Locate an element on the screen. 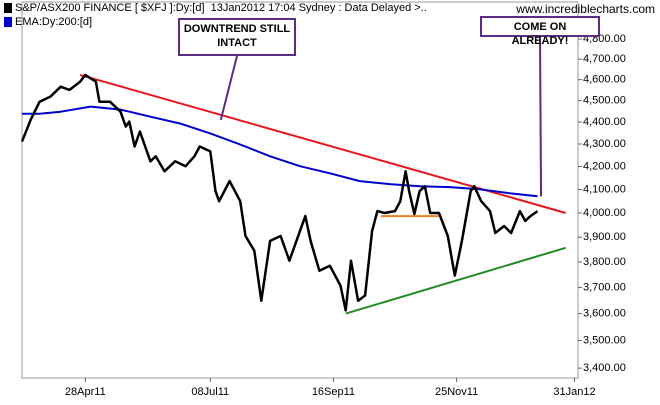 The height and width of the screenshot is (405, 660). x-tick-label: 25Nov11 is located at coordinates (456, 392).